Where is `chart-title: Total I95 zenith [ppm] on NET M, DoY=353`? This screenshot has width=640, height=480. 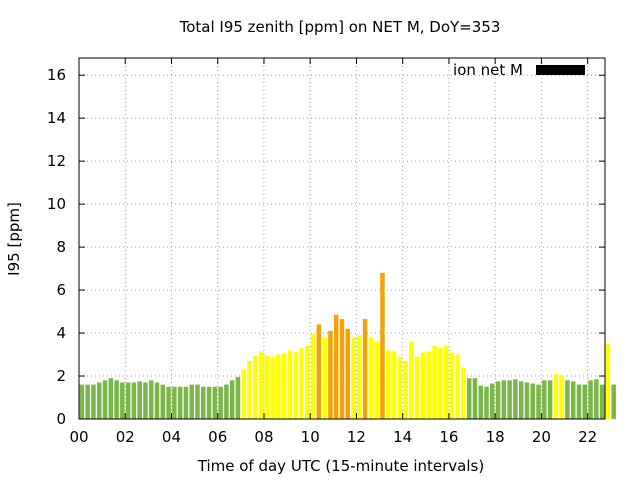
chart-title: Total I95 zenith [ppm] on NET M, DoY=353 is located at coordinates (340, 27).